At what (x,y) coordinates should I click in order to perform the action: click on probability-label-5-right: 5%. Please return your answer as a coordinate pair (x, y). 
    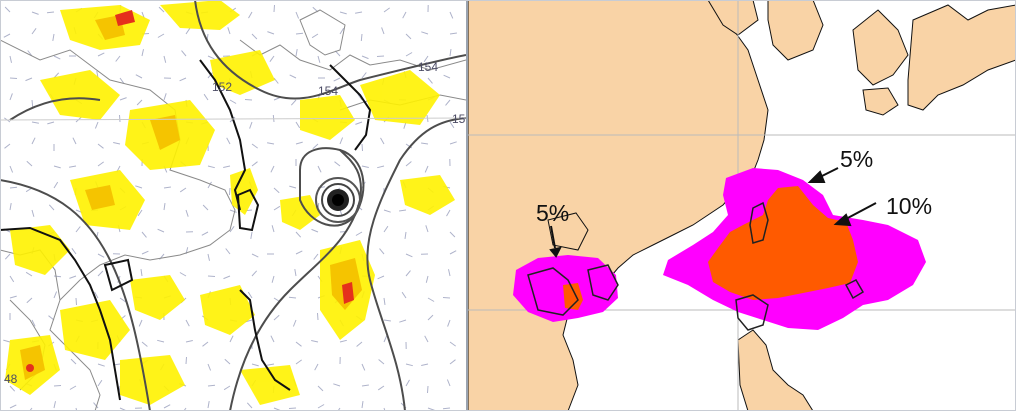
    Looking at the image, I should click on (857, 159).